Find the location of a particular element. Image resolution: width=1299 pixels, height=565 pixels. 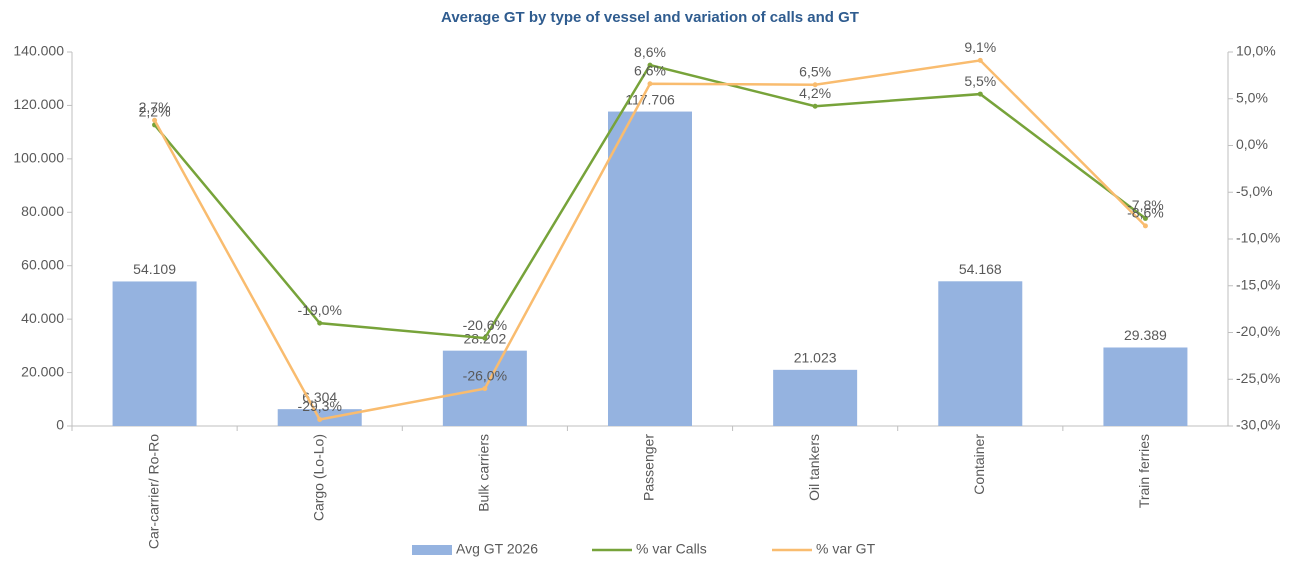

y2-tick-label: -25,0% is located at coordinates (1258, 378).